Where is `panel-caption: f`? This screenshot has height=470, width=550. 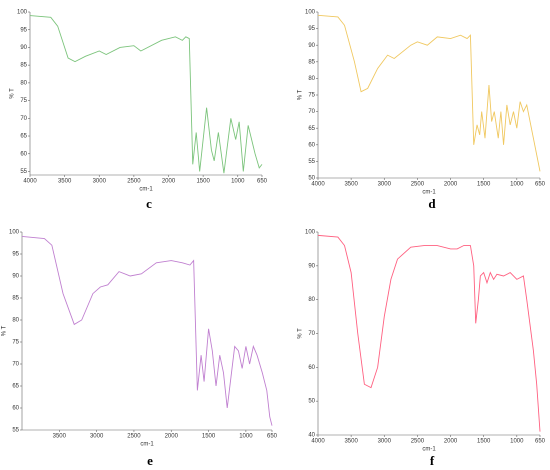
panel-caption: f is located at coordinates (432, 460).